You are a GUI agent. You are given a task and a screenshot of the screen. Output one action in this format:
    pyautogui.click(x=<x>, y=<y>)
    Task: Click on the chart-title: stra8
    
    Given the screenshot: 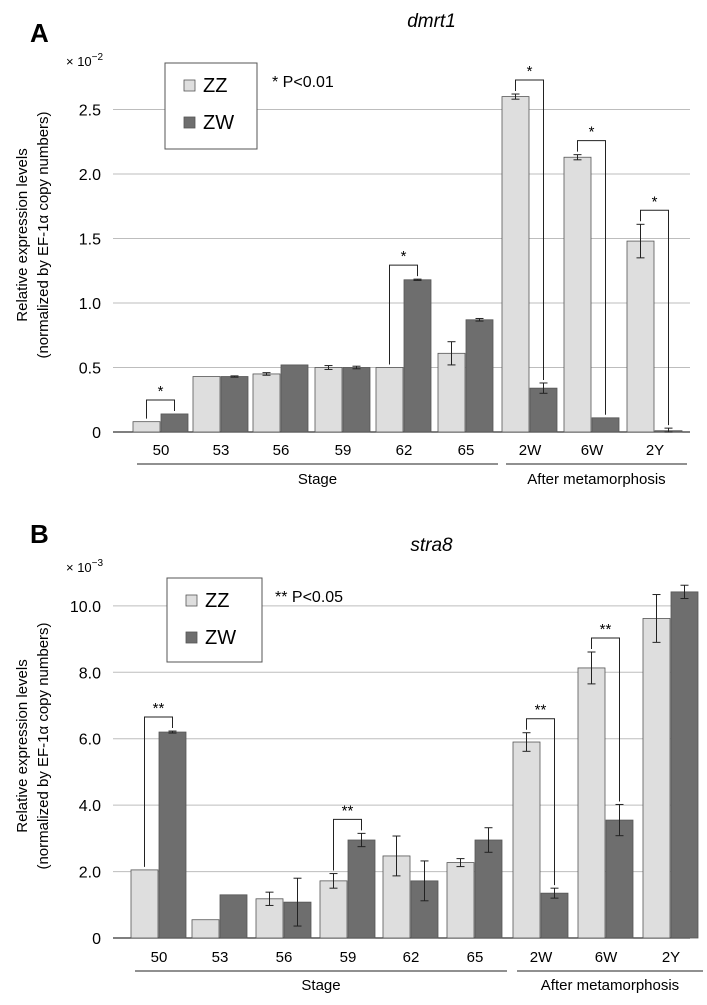 What is the action you would take?
    pyautogui.click(x=431, y=545)
    